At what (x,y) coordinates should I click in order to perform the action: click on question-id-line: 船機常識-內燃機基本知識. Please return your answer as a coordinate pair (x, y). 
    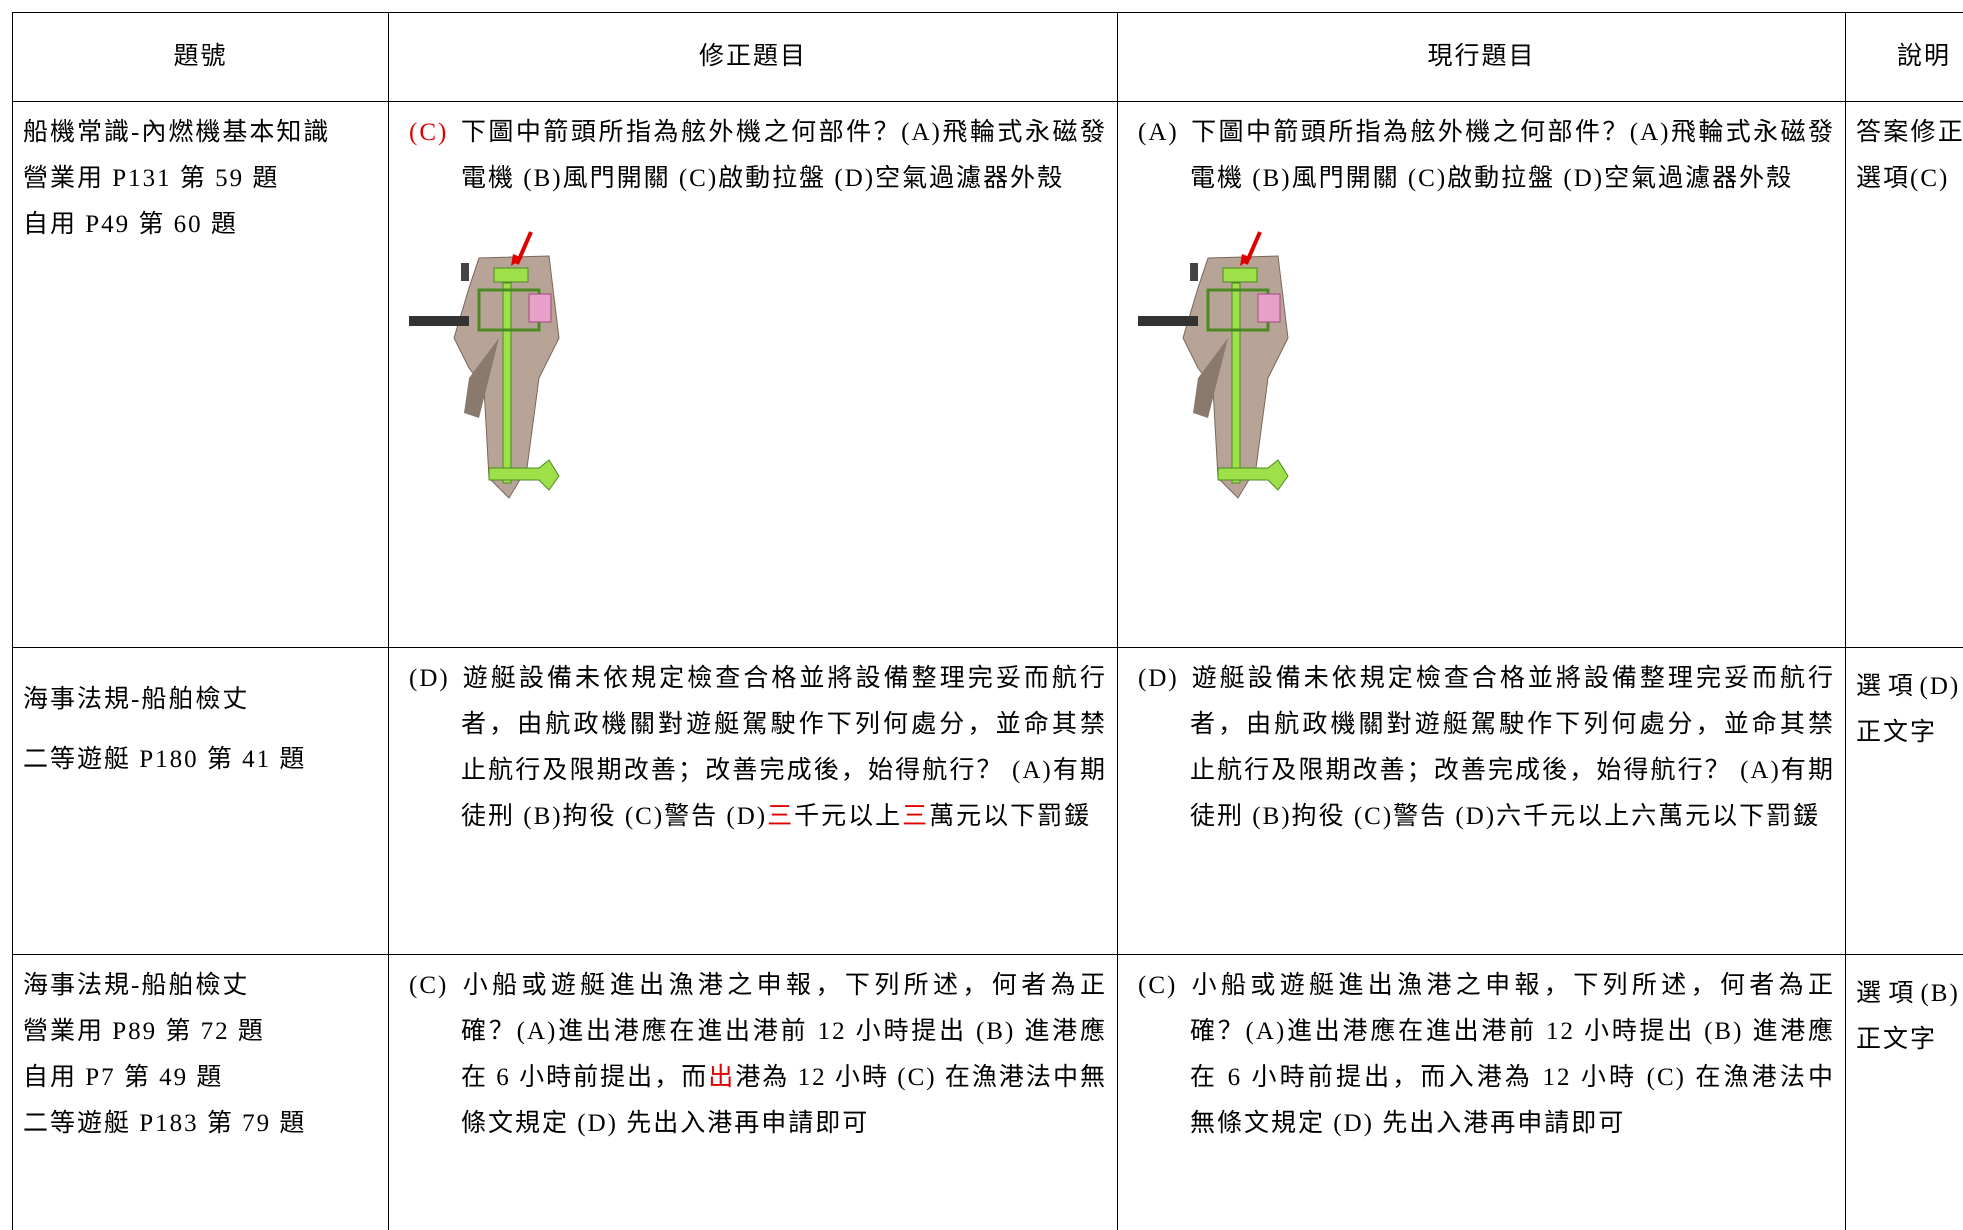
    Looking at the image, I should click on (177, 132).